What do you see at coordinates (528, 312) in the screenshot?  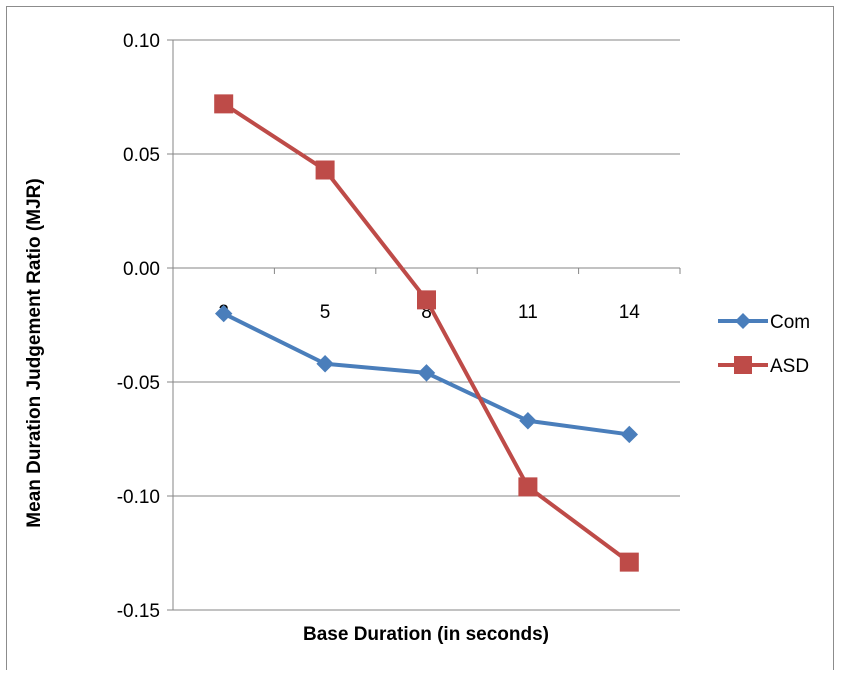 I see `x-tick-label: 11` at bounding box center [528, 312].